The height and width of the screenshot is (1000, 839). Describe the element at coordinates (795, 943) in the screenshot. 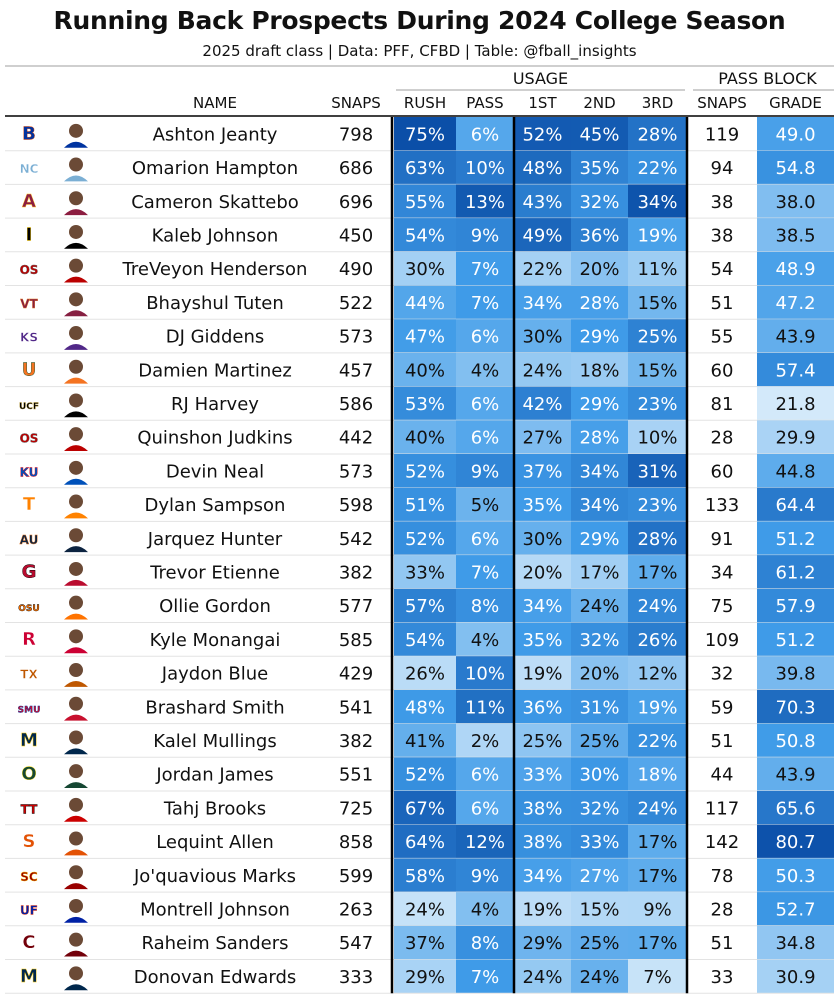

I see `pass-block-grade-value: 34.8` at that location.